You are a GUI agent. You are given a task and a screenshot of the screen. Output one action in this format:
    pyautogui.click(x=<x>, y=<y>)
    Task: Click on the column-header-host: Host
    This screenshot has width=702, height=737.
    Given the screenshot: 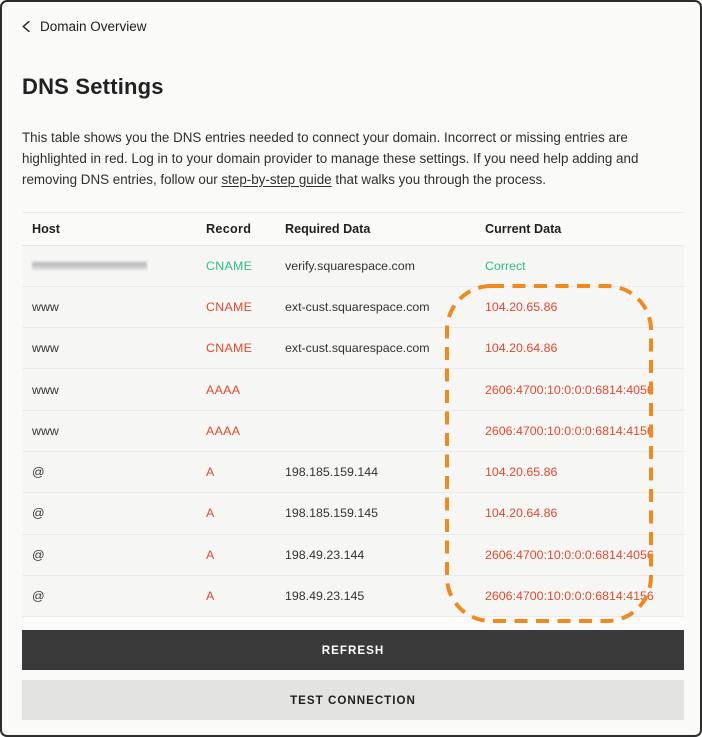 What is the action you would take?
    pyautogui.click(x=46, y=228)
    